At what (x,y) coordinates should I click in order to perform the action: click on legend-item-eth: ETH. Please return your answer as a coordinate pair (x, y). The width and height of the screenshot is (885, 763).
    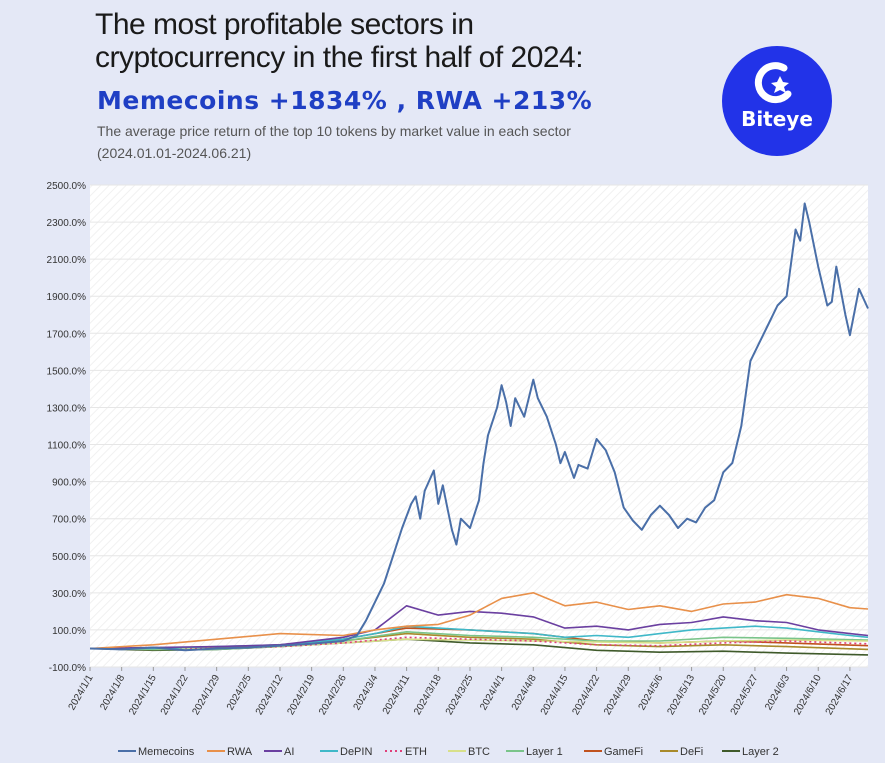
    Looking at the image, I should click on (416, 752).